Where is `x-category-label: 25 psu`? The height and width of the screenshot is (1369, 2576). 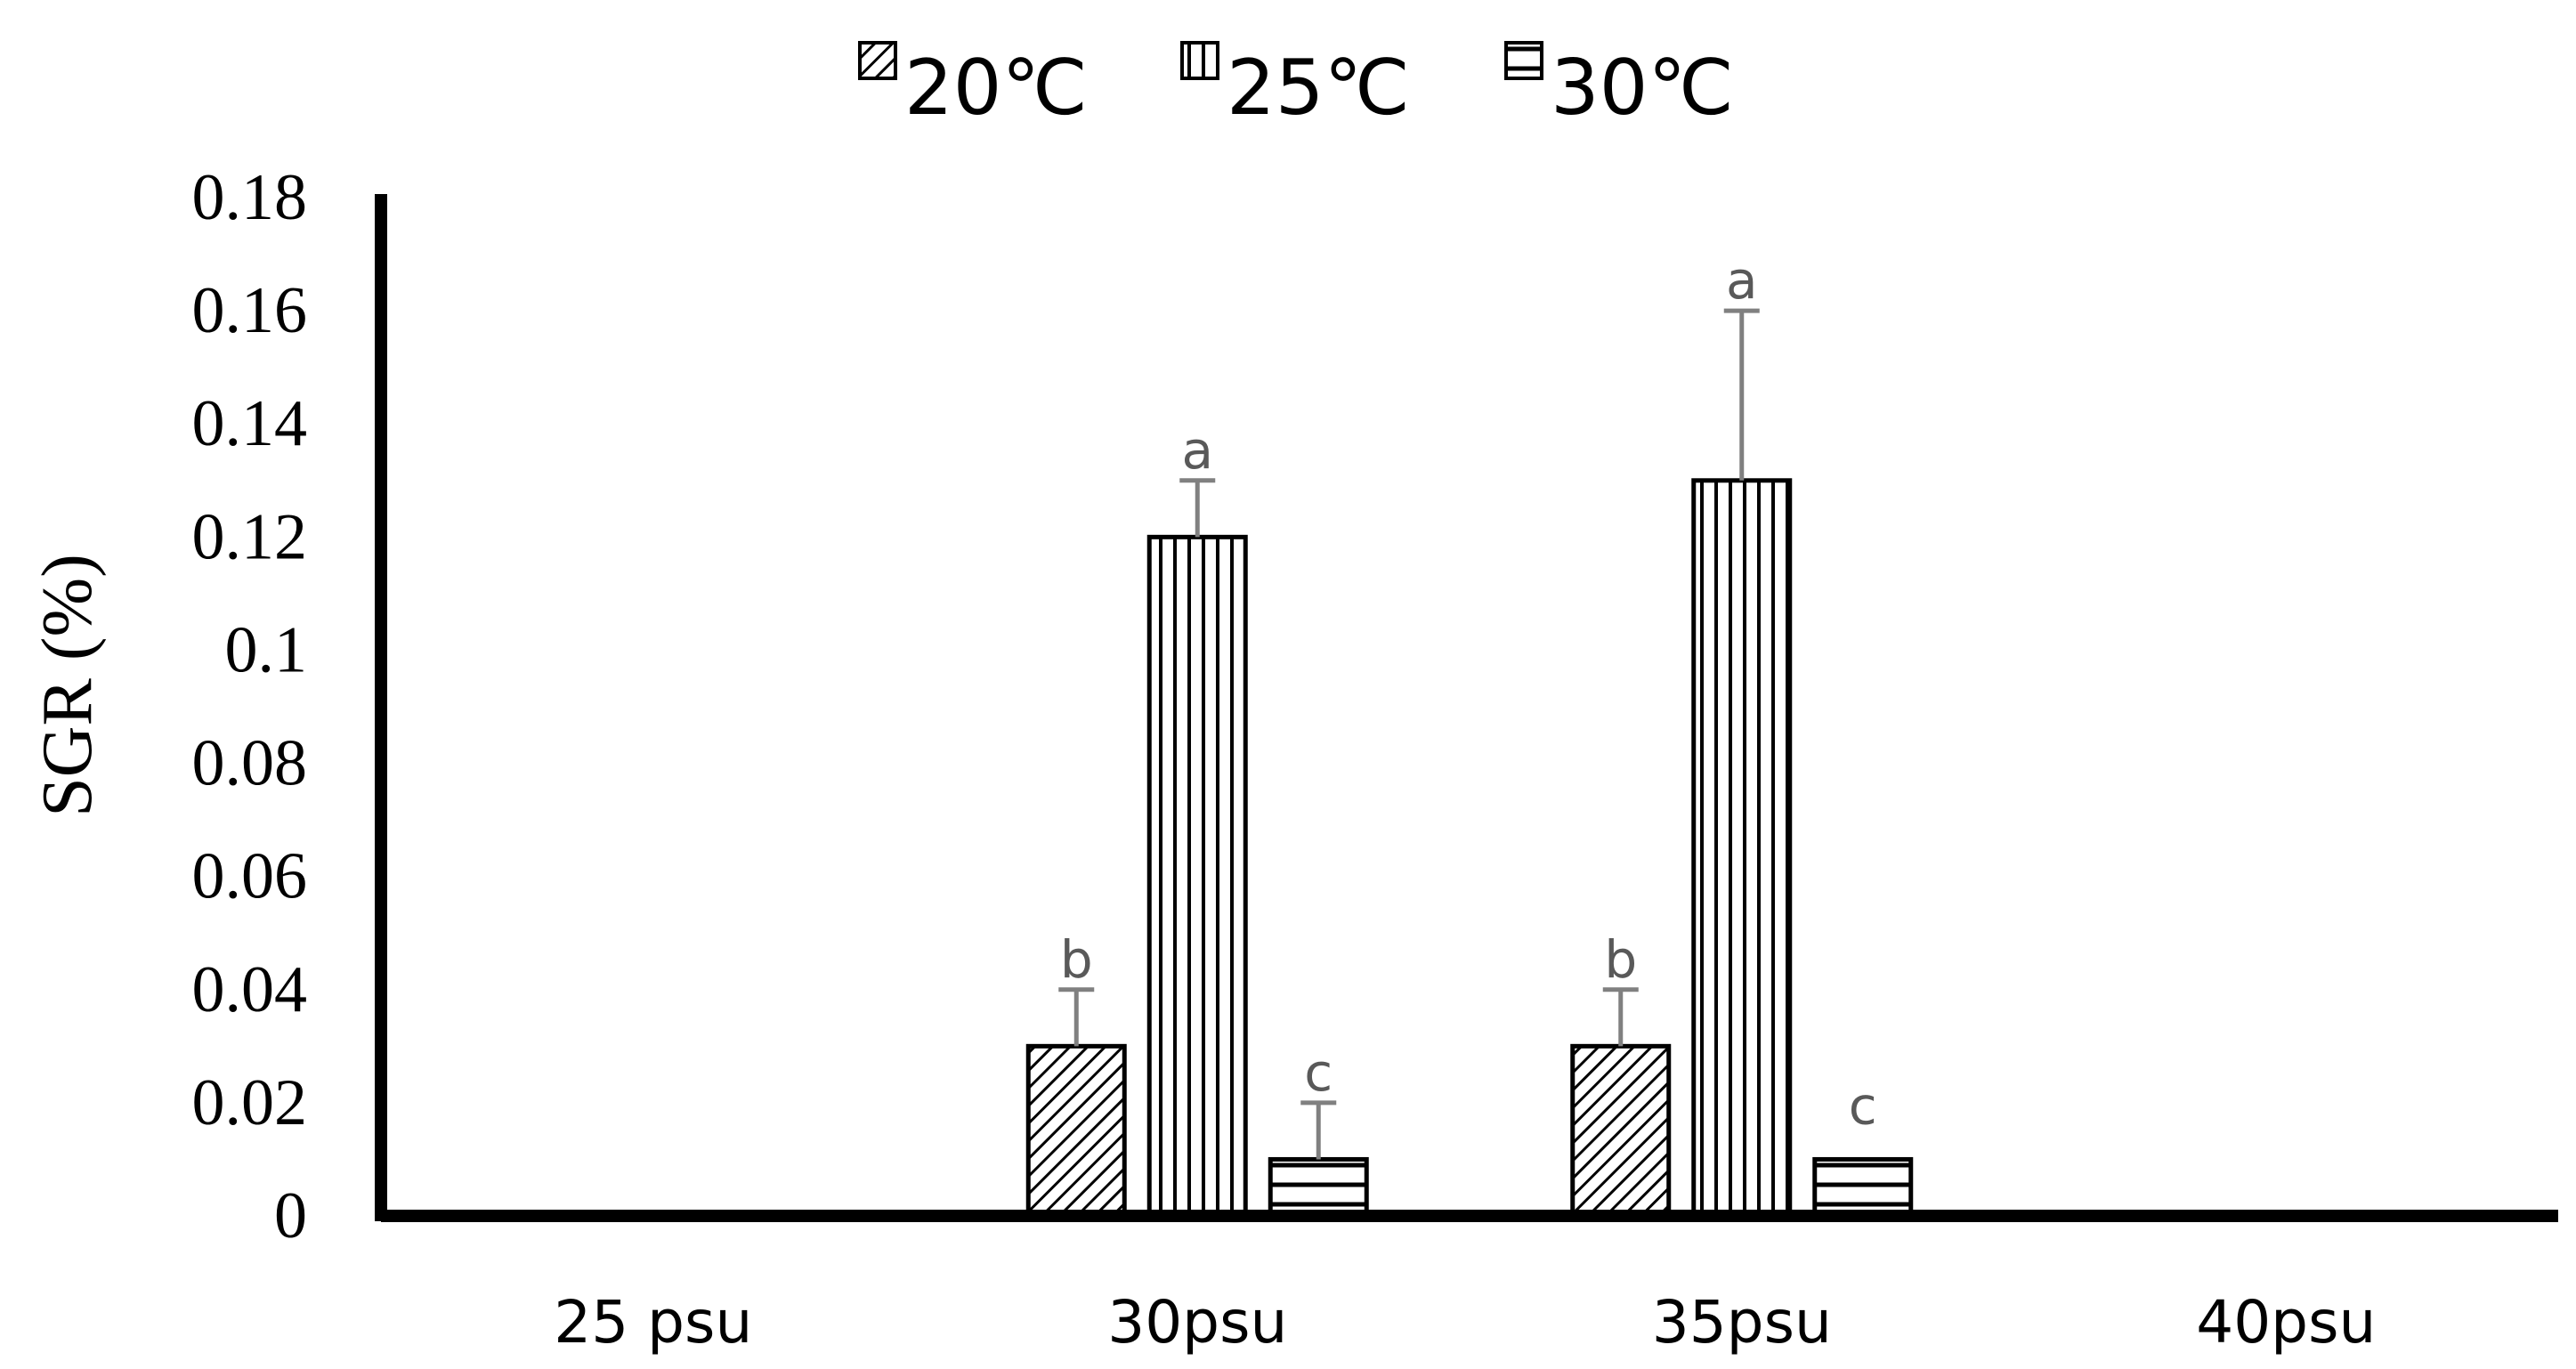 x-category-label: 25 psu is located at coordinates (653, 1322).